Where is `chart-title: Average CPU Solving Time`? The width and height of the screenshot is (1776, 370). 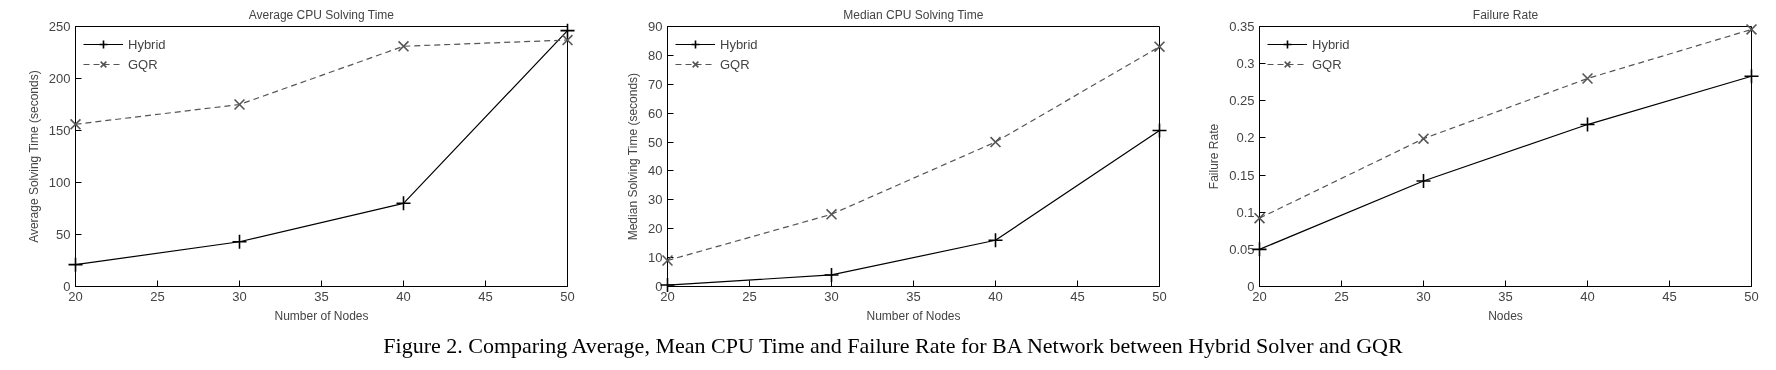 chart-title: Average CPU Solving Time is located at coordinates (321, 14).